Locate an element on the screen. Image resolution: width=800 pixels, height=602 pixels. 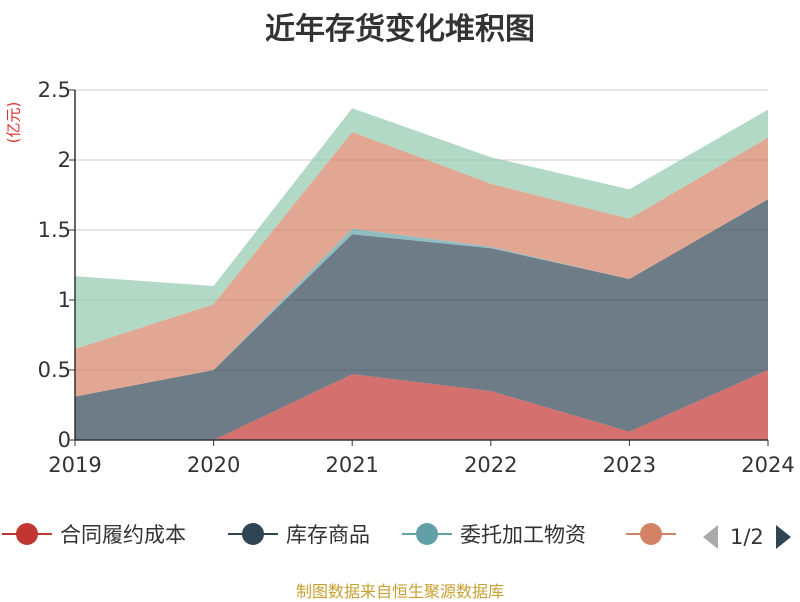
legend-item-0: 合同履约成本 is located at coordinates (93, 534).